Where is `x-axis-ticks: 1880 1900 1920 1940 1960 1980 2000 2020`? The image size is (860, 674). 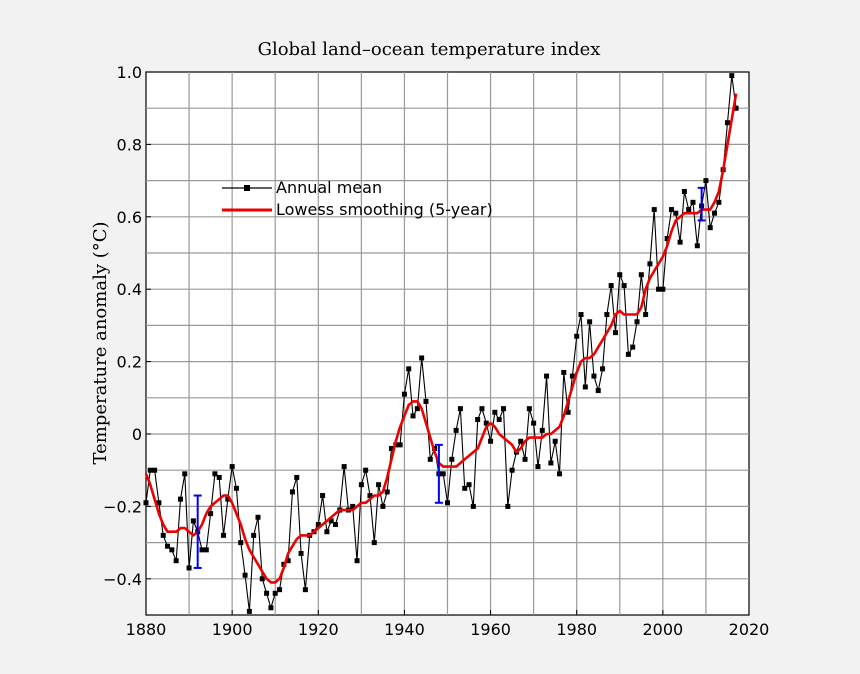 x-axis-ticks: 1880 1900 1920 1940 1960 1980 2000 2020 is located at coordinates (448, 624).